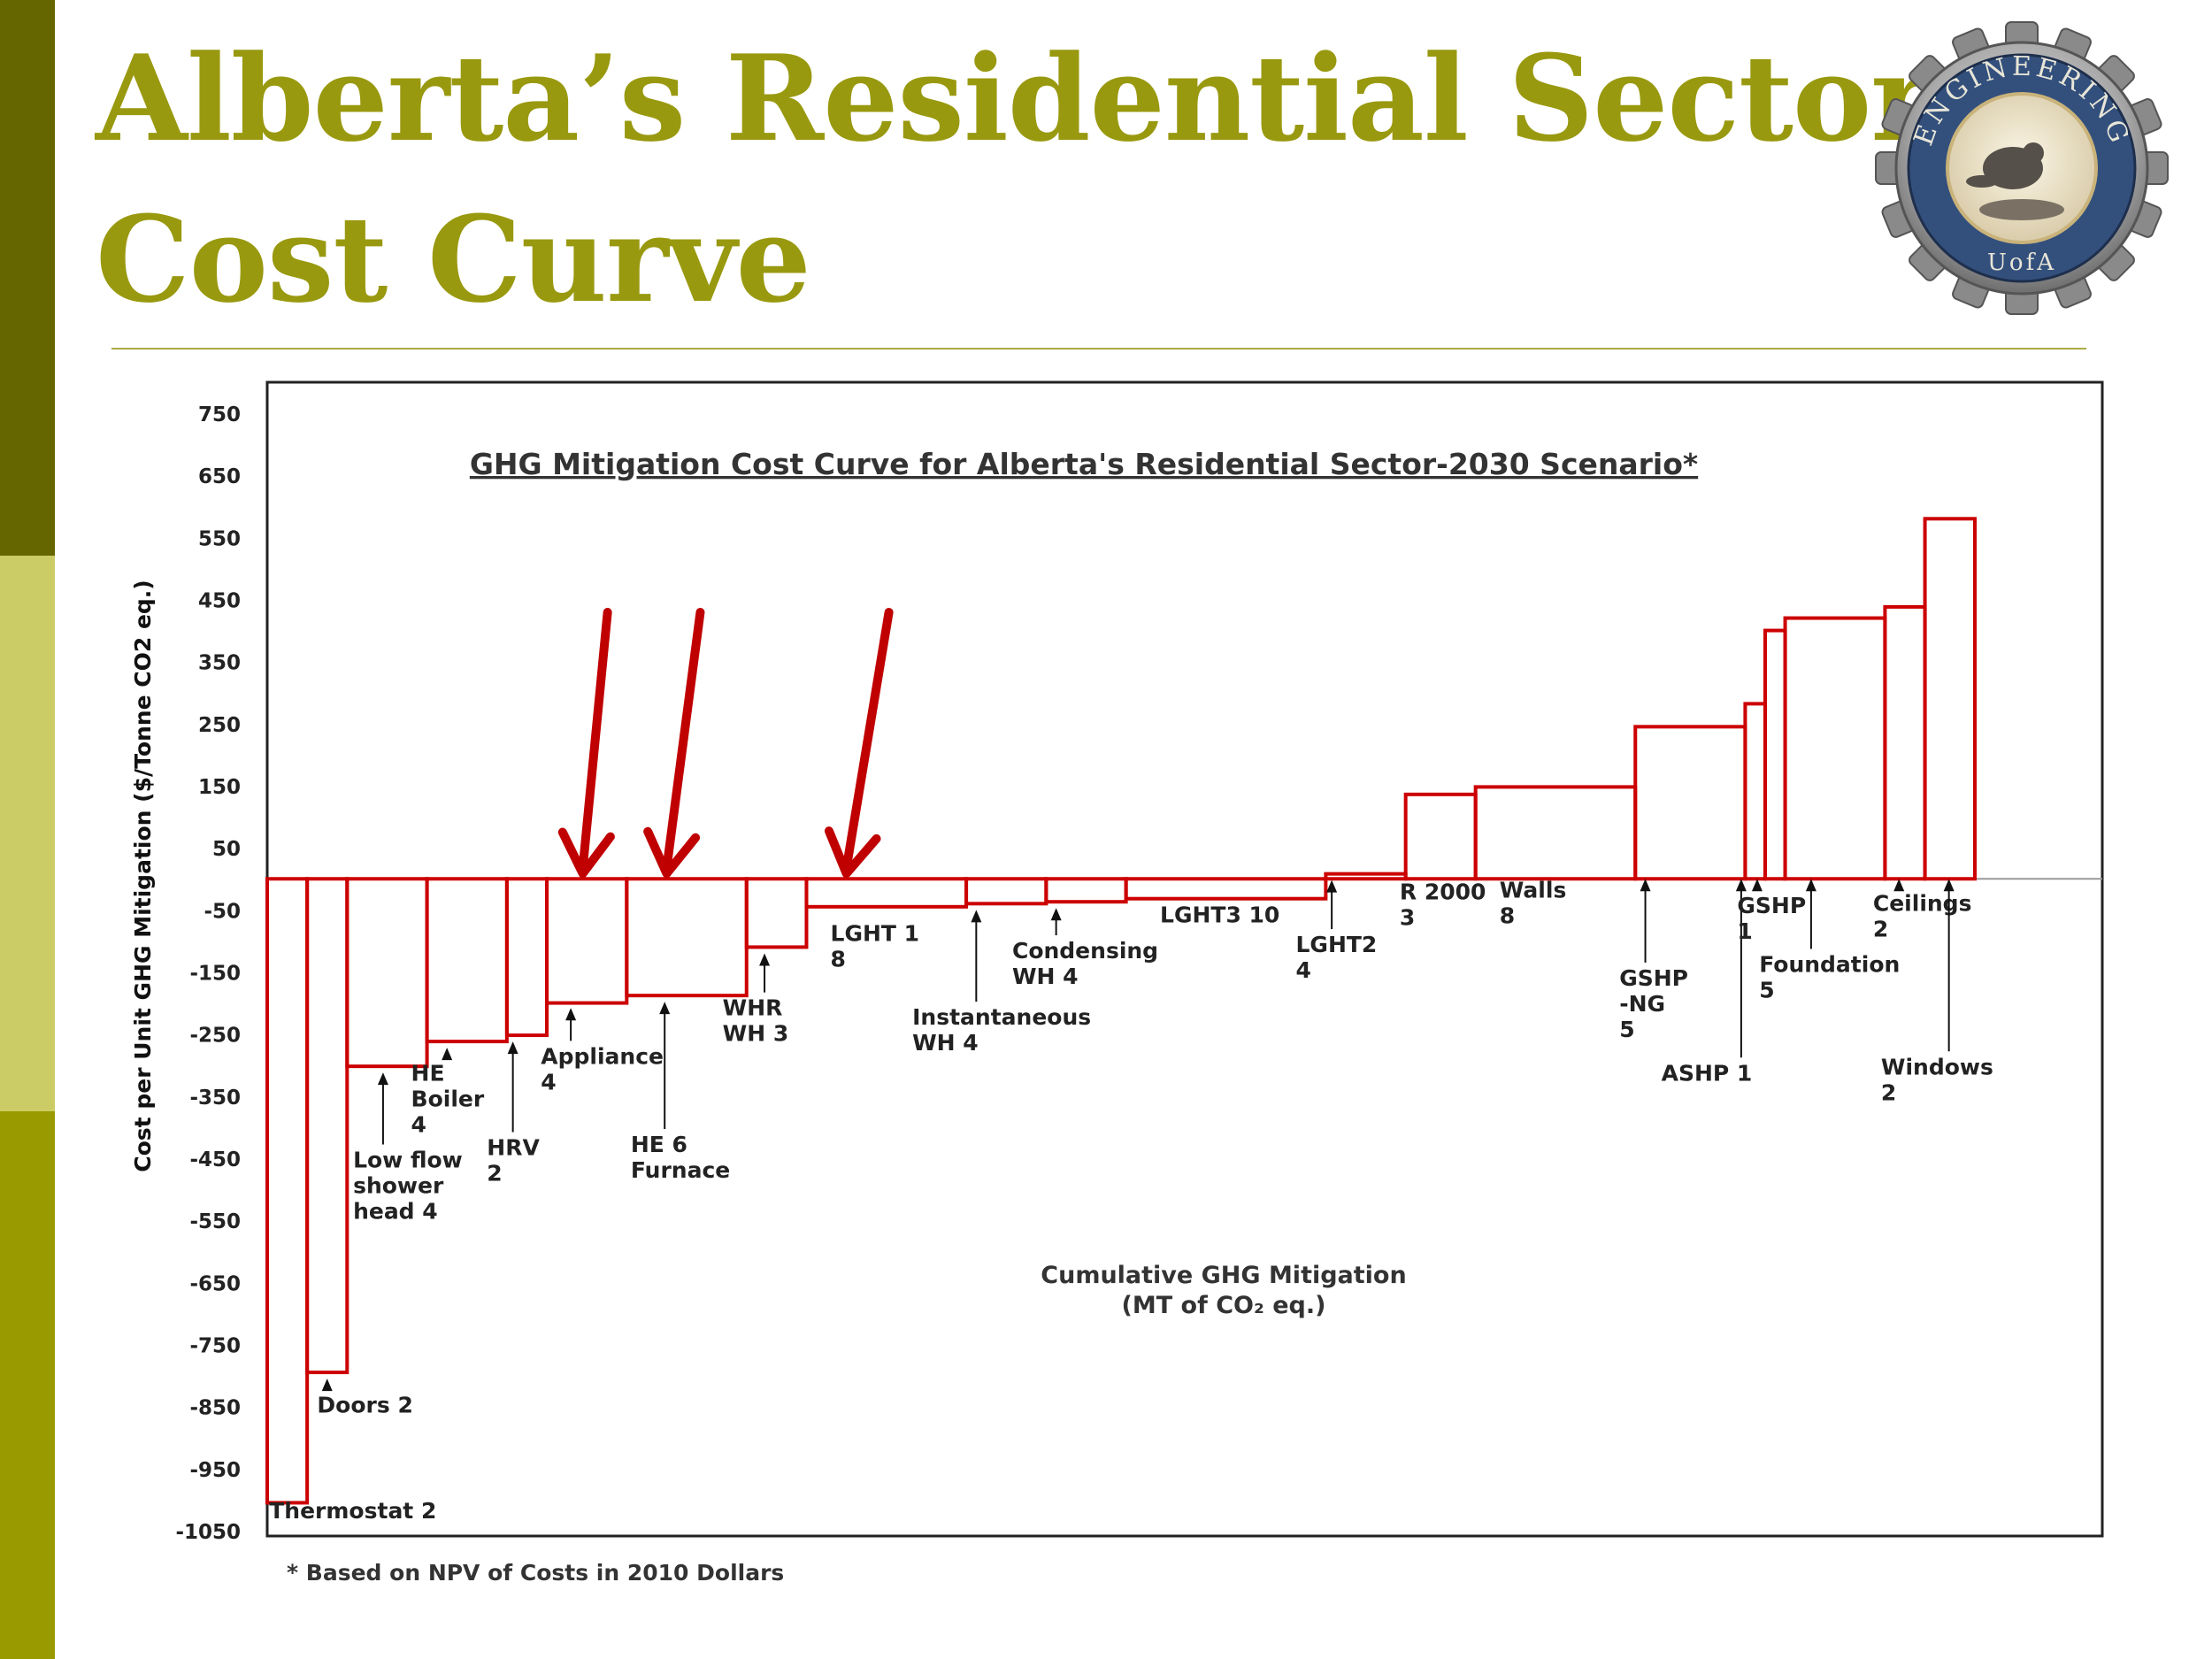  I want to click on measure-label-text: HRV 2, so click(513, 1160).